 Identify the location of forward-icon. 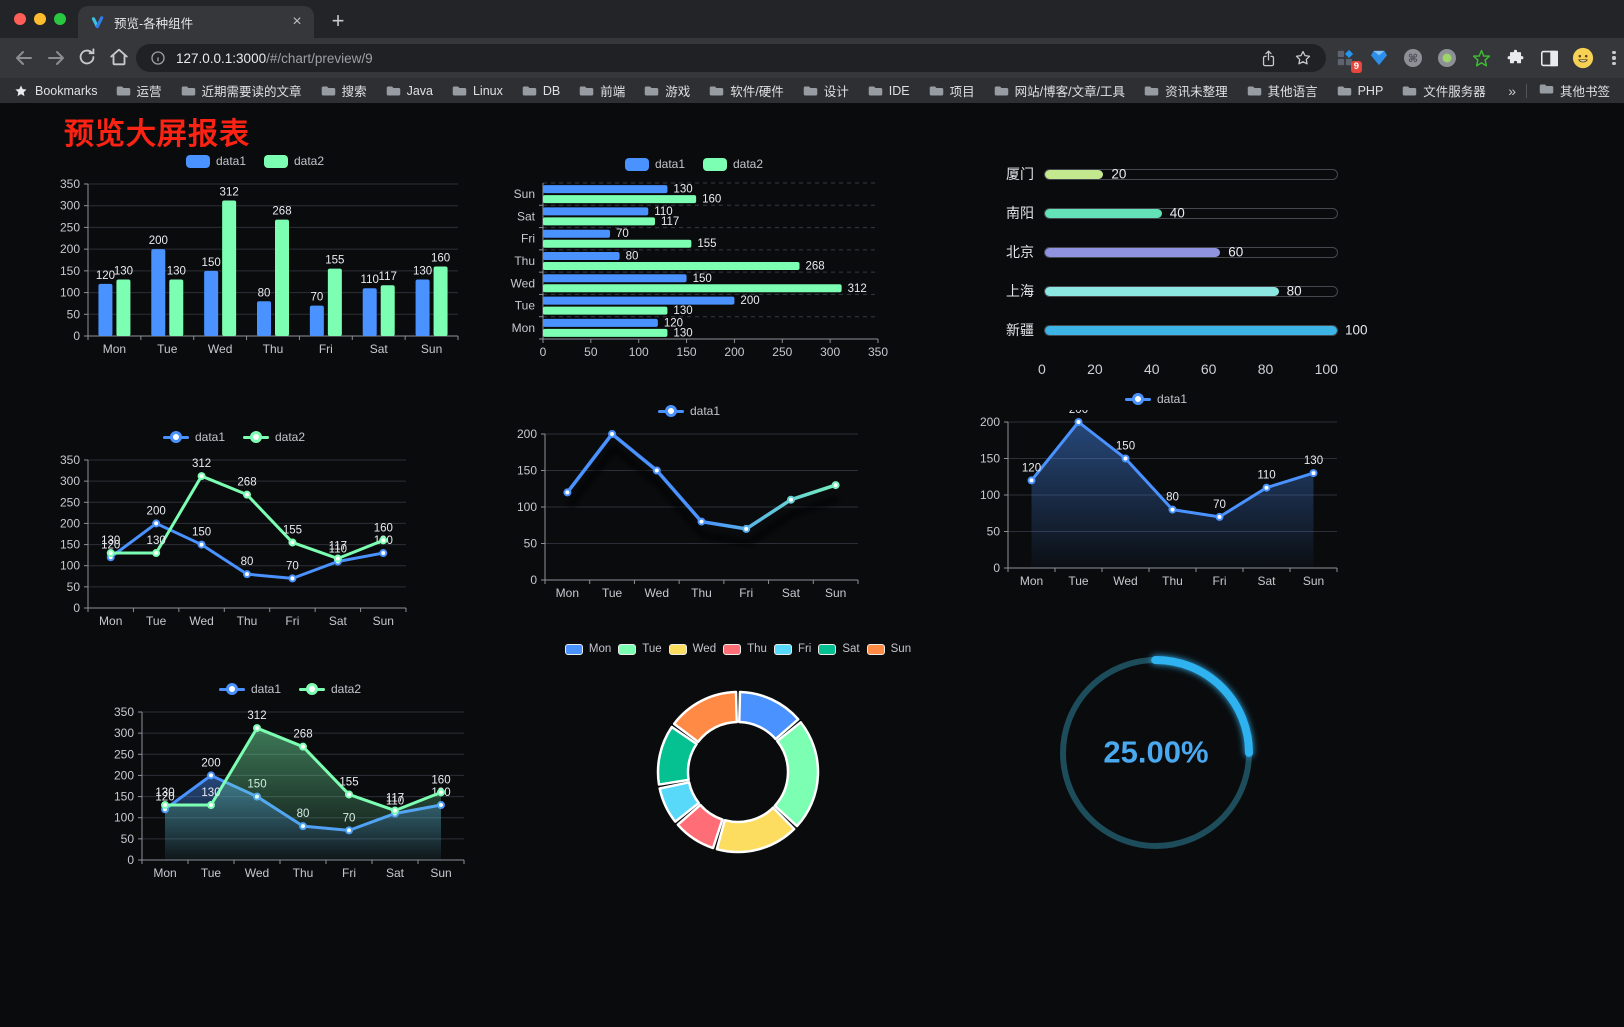
(56, 58).